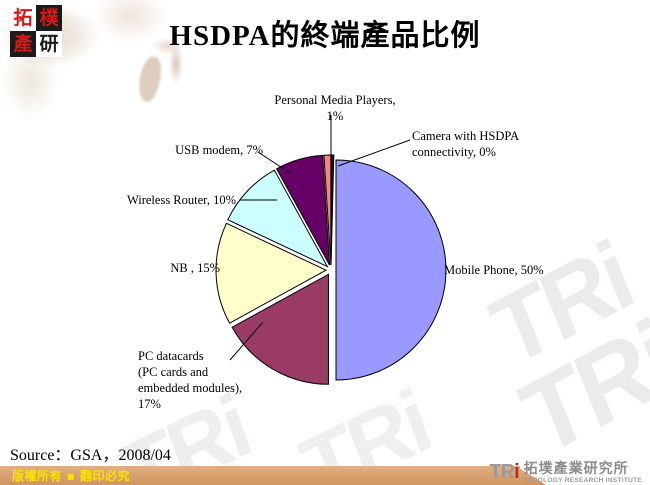 This screenshot has height=485, width=650. I want to click on tri-brand-names: 拓墣產業研究所 TOPOLOGY RESEARCH INSTITUTE, so click(583, 473).